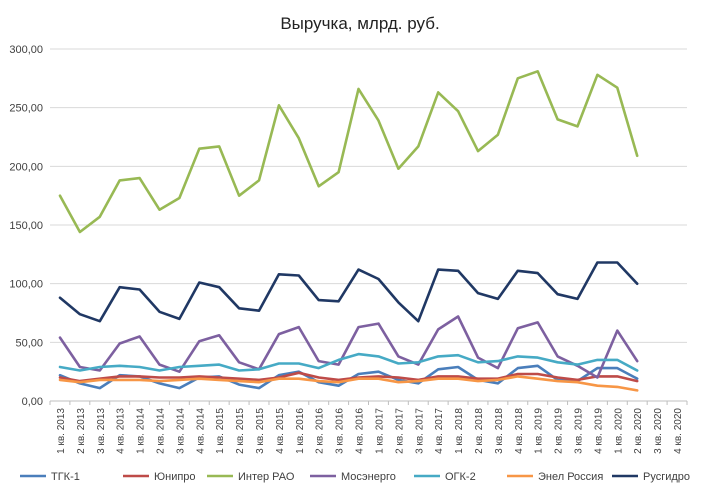  I want to click on x-tick-label: 1 кв. 2014, so click(141, 431).